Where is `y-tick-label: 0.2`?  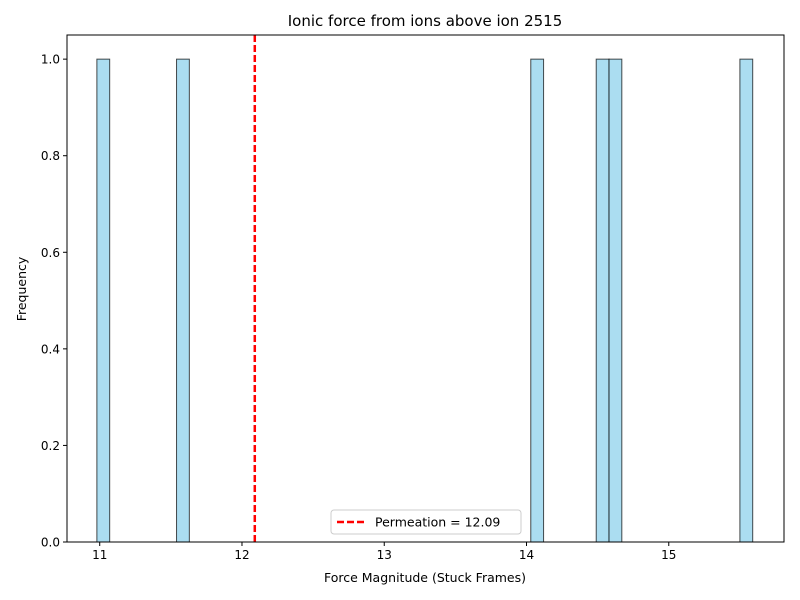
y-tick-label: 0.2 is located at coordinates (50, 446).